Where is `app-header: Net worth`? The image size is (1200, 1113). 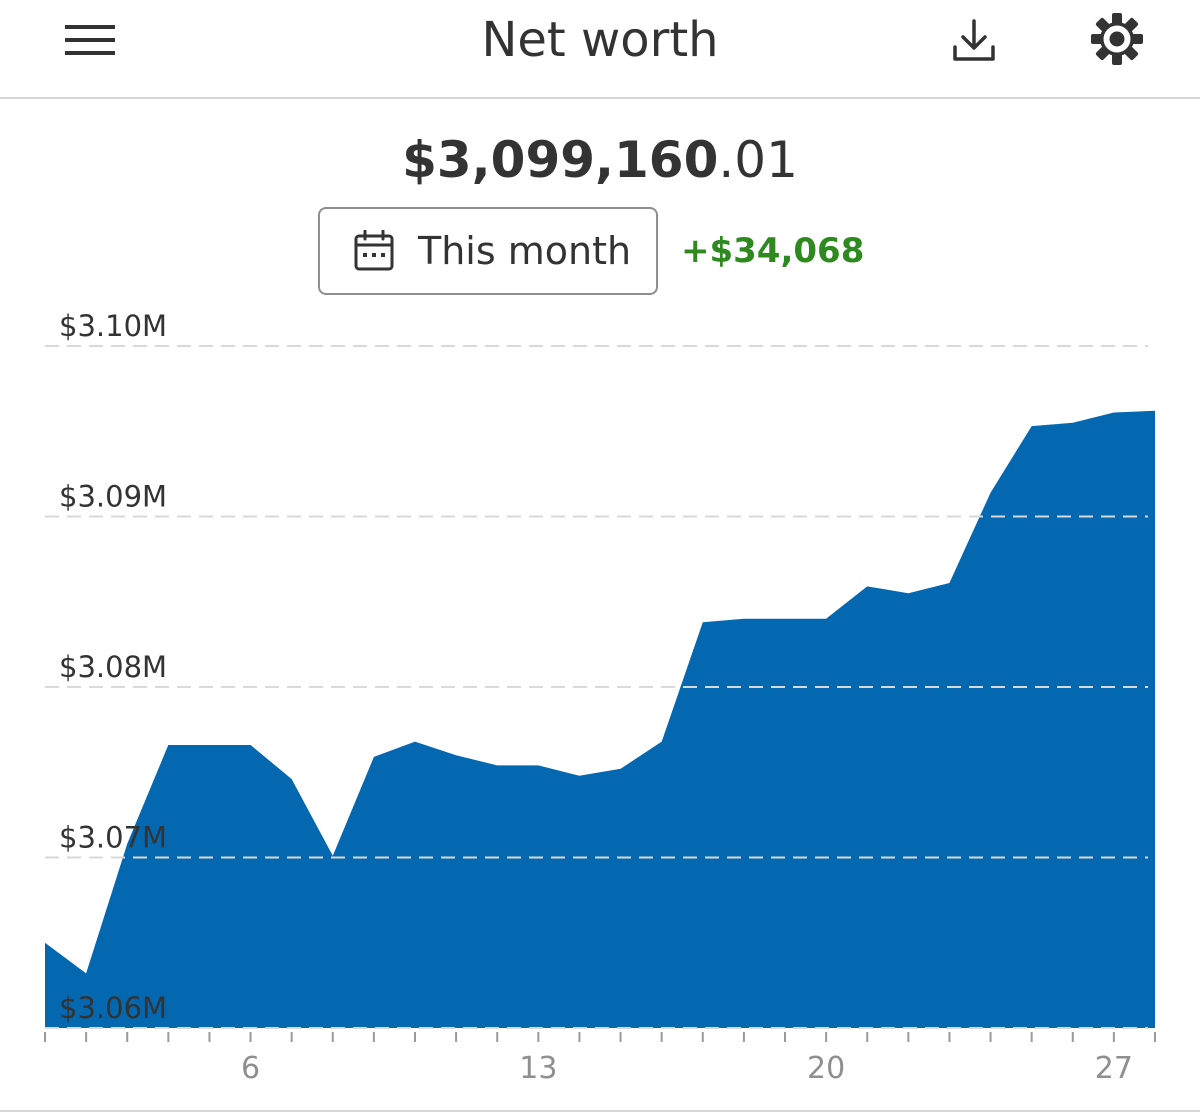 app-header: Net worth is located at coordinates (600, 49).